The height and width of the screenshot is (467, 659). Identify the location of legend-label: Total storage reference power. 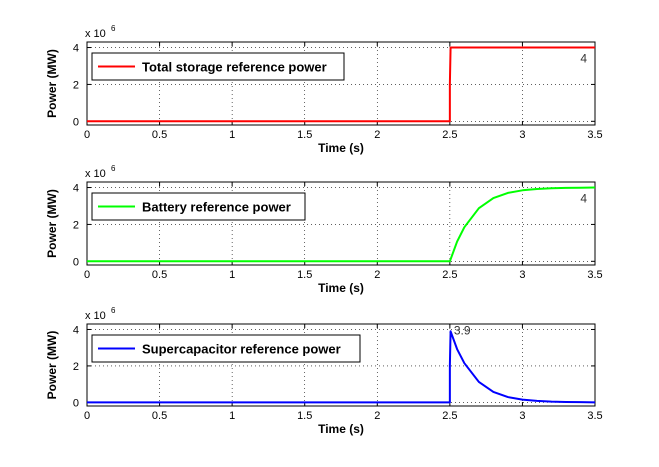
(234, 67).